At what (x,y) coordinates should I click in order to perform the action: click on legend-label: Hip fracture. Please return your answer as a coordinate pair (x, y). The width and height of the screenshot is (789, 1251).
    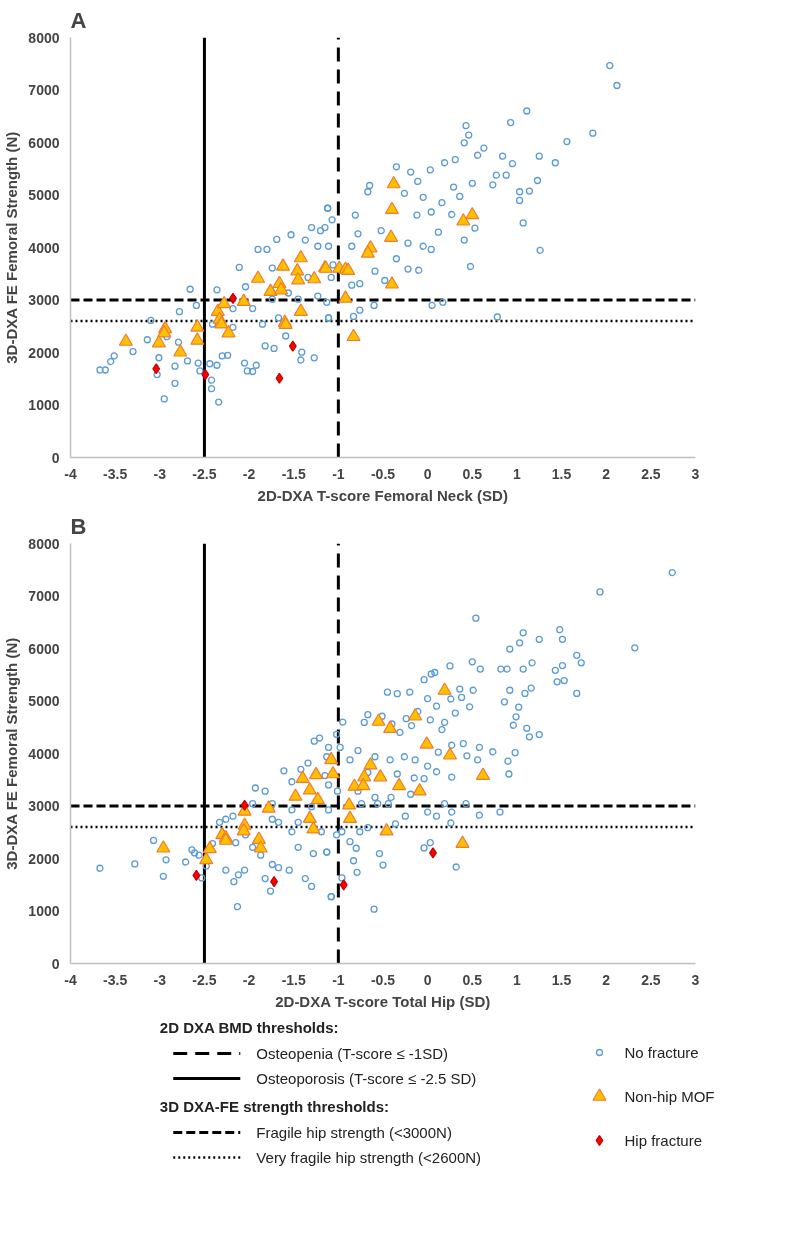
    Looking at the image, I should click on (663, 1140).